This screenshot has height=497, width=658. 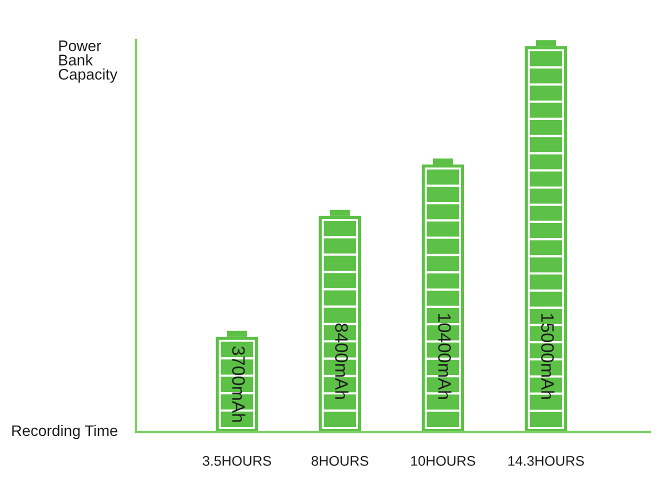 I want to click on data-label: 15000mAh, so click(x=547, y=356).